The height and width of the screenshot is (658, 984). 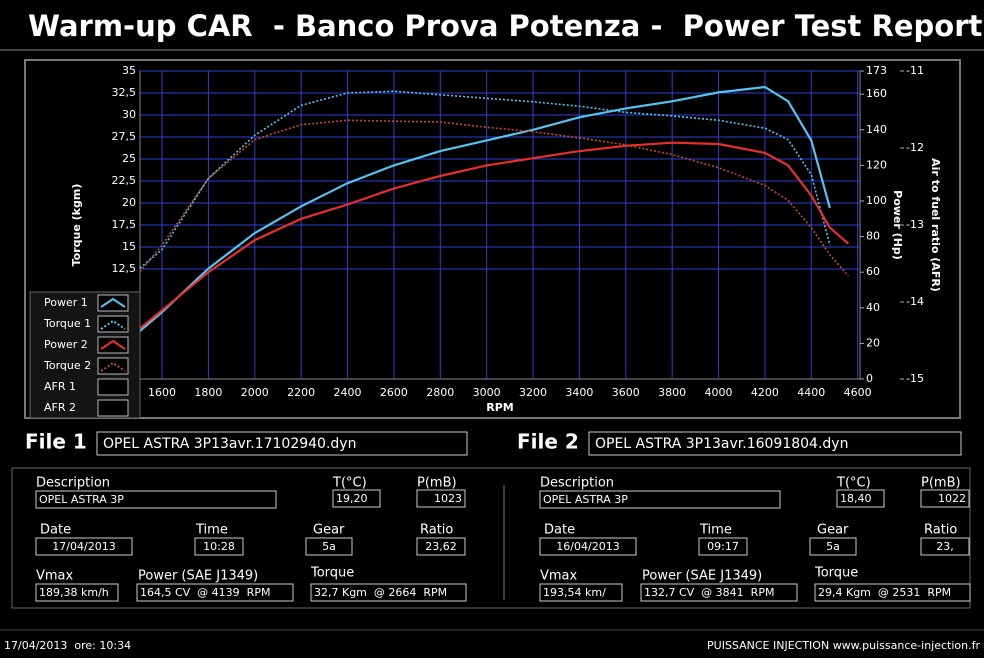 What do you see at coordinates (884, 592) in the screenshot?
I see `torque-value: 29,4 Kgm @ 2531 RPM` at bounding box center [884, 592].